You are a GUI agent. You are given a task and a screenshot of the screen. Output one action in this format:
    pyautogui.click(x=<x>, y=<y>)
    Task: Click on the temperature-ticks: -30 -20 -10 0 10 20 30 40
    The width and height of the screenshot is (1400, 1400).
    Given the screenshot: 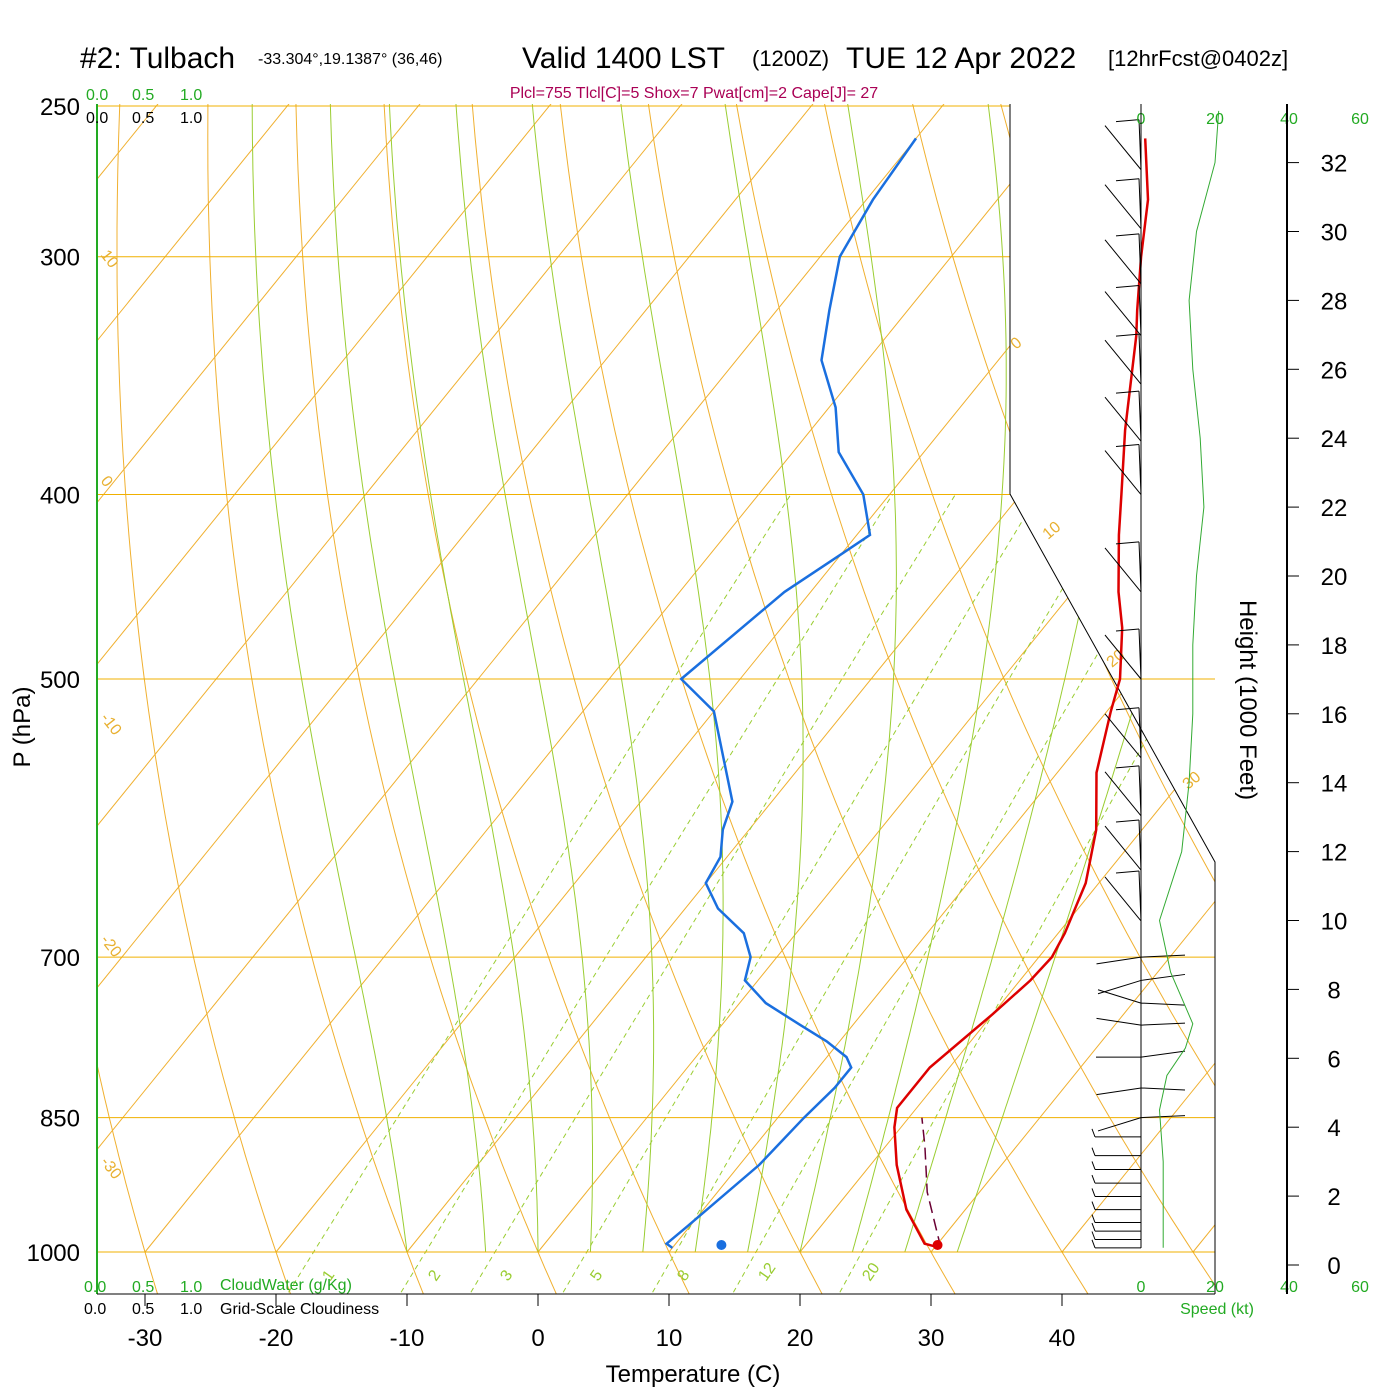 What is the action you would take?
    pyautogui.click(x=601, y=1323)
    